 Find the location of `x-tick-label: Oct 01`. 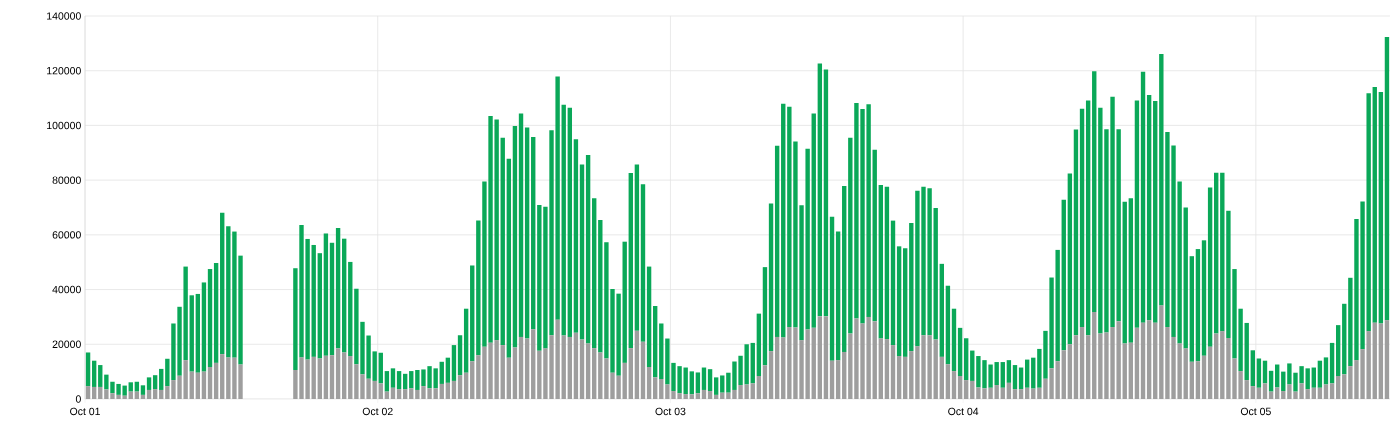

x-tick-label: Oct 01 is located at coordinates (85, 411).